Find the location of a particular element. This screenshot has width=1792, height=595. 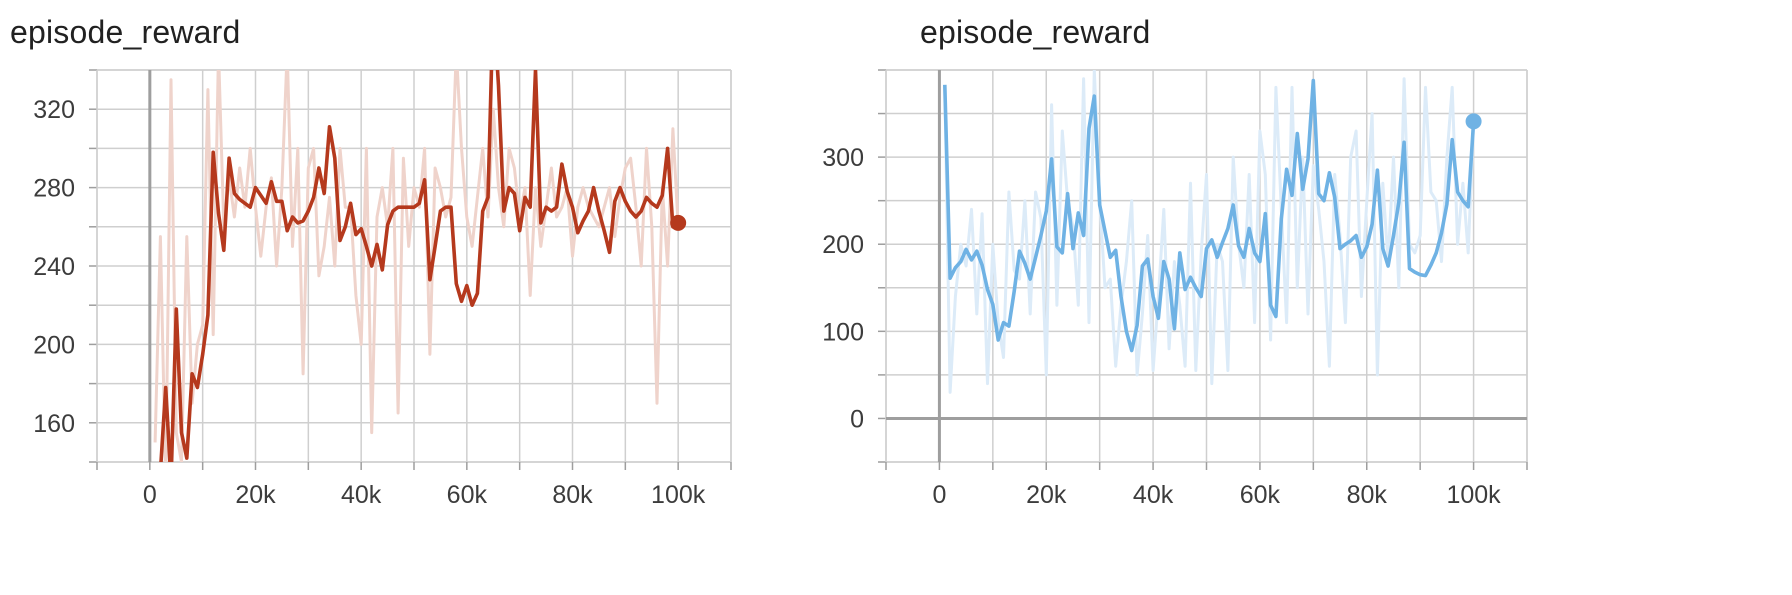

y-tick-label: 160 is located at coordinates (54, 424).